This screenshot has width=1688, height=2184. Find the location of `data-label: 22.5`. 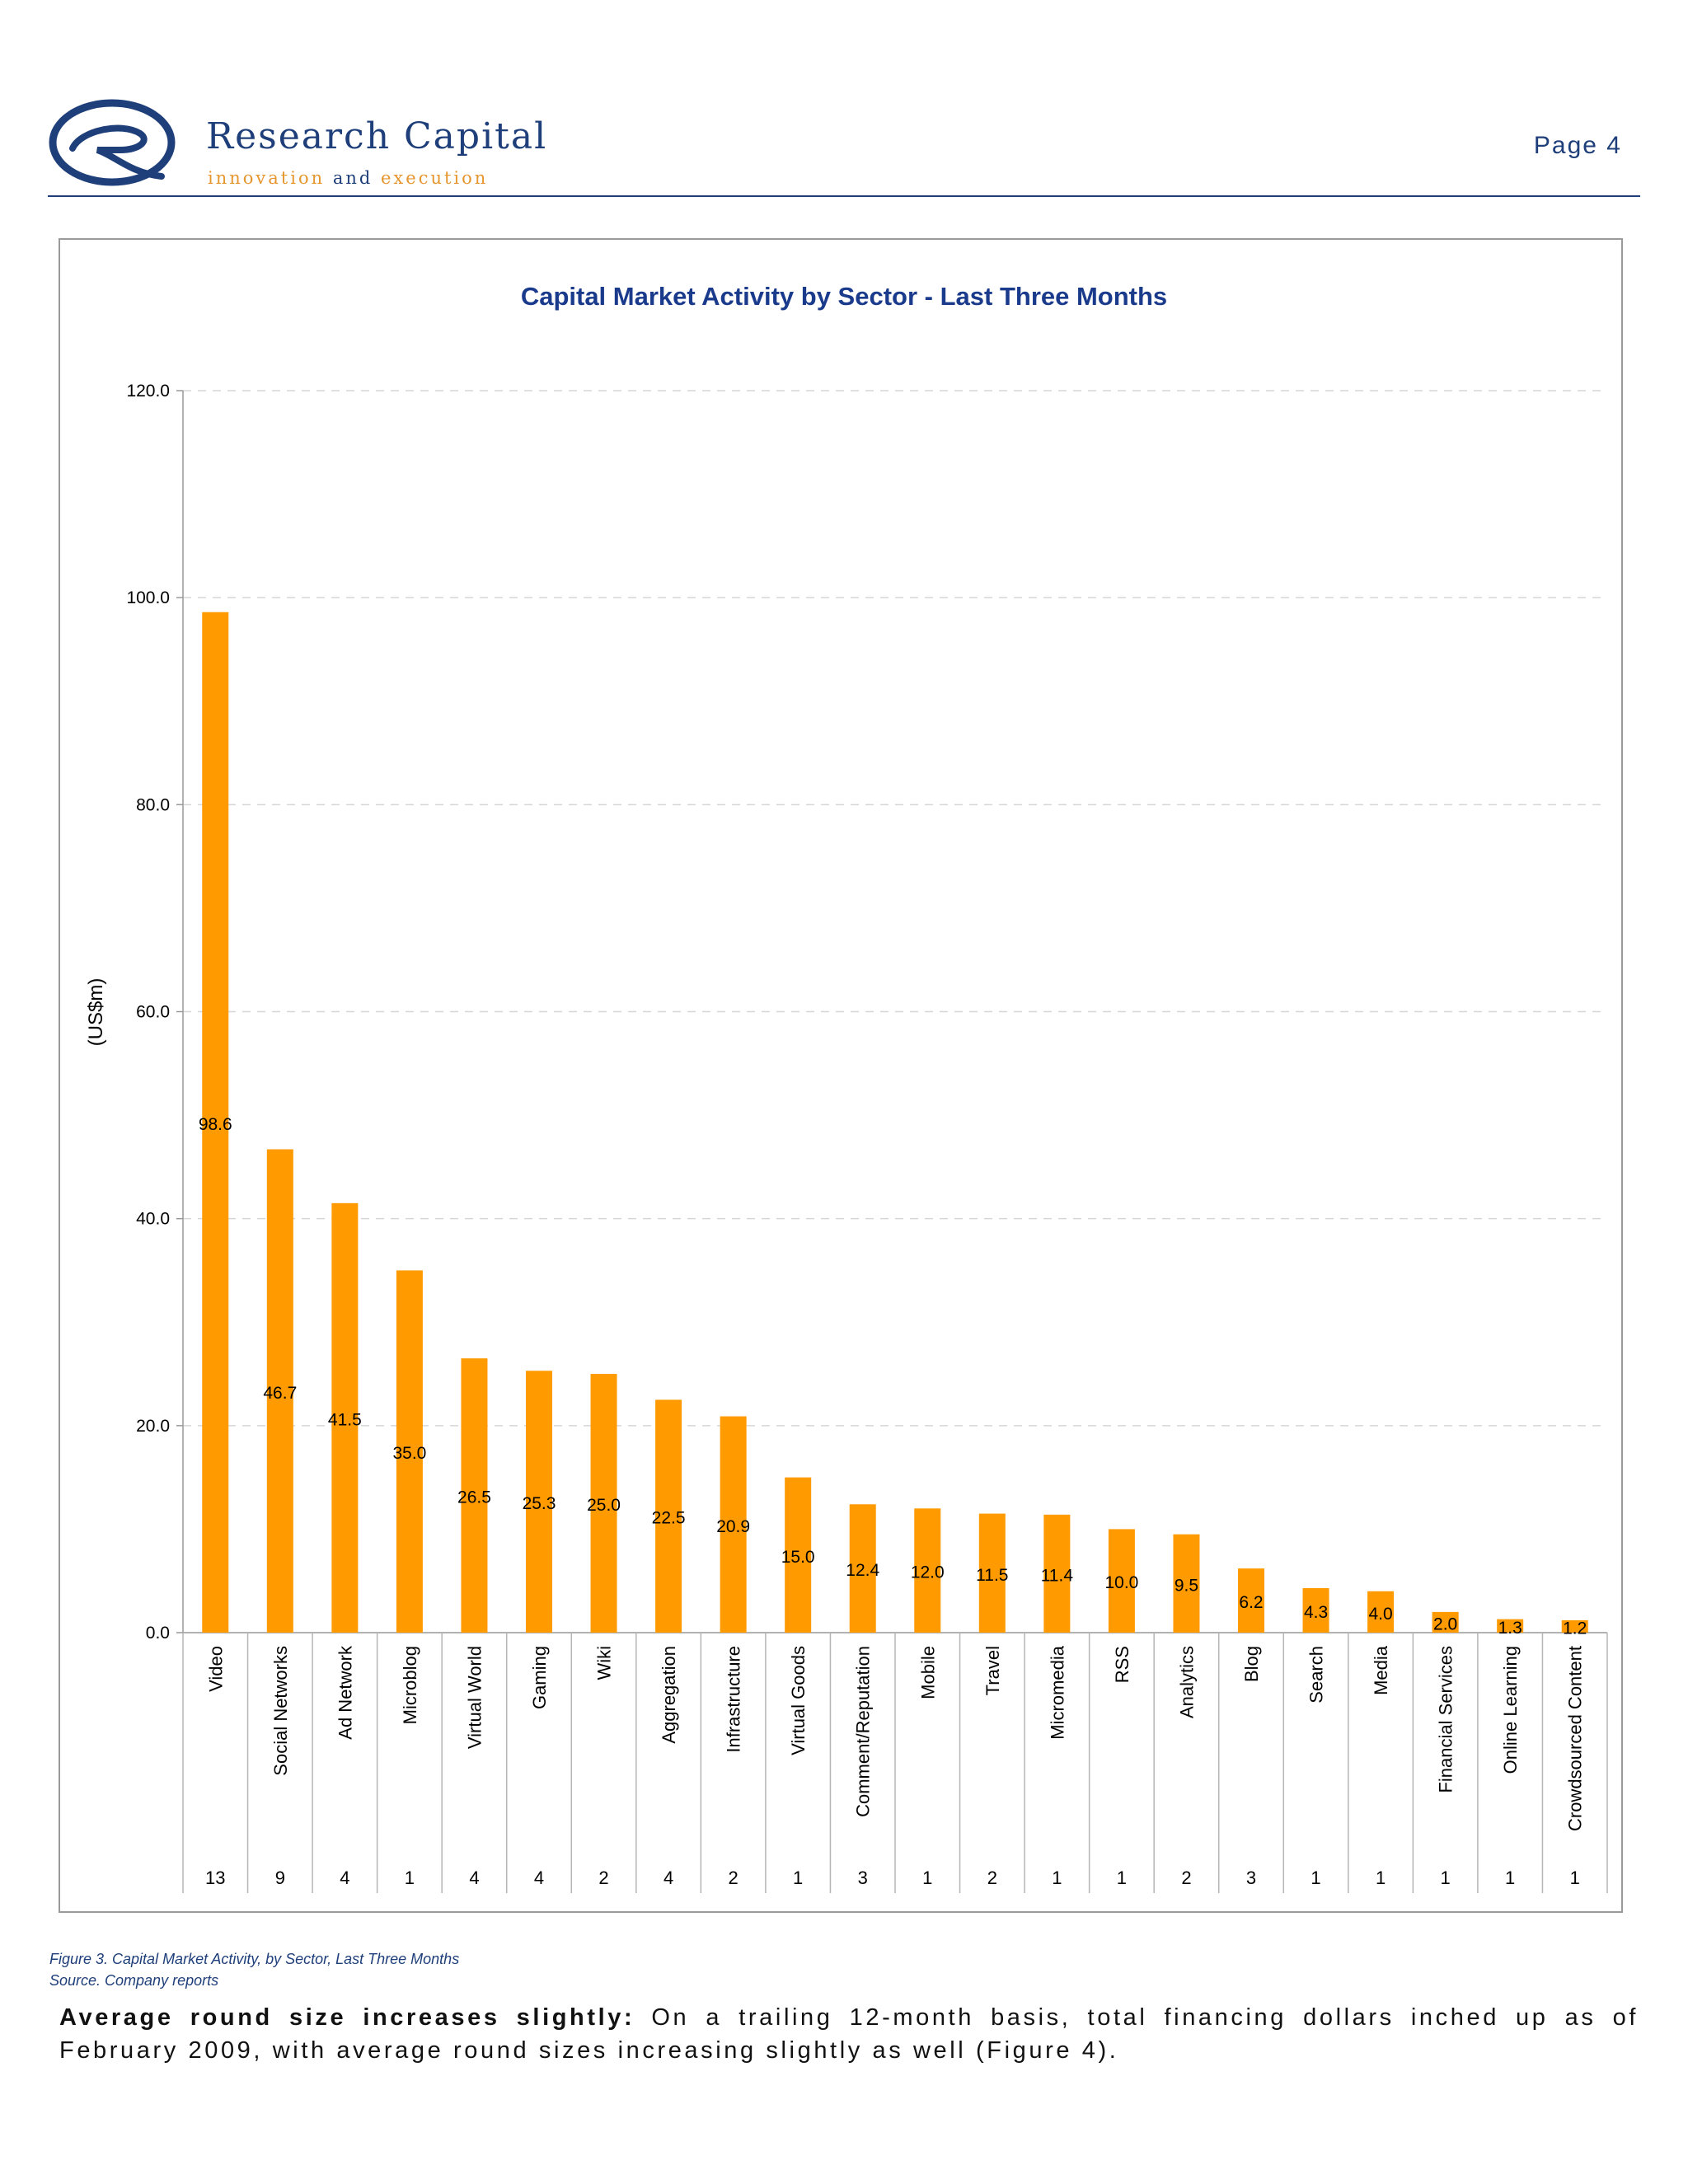

data-label: 22.5 is located at coordinates (669, 1518).